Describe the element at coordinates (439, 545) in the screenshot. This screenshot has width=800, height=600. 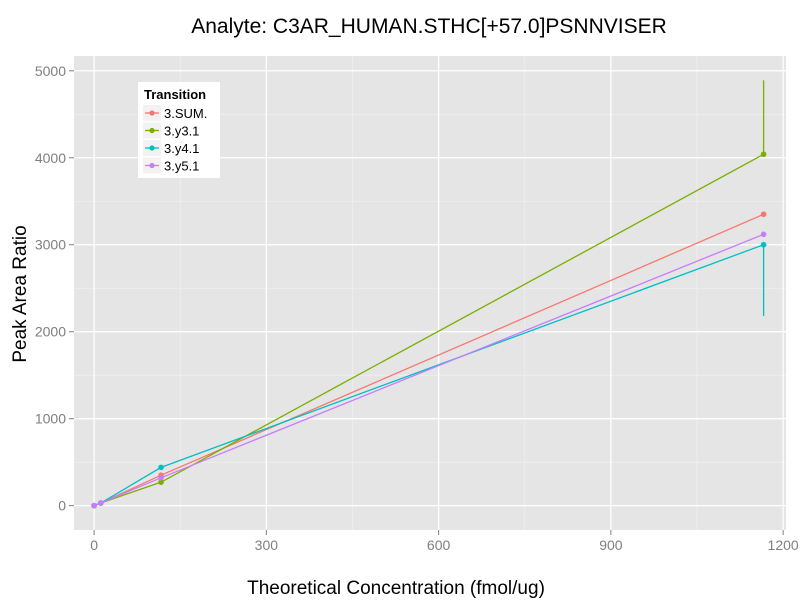
I see `x-tick-label: 600` at that location.